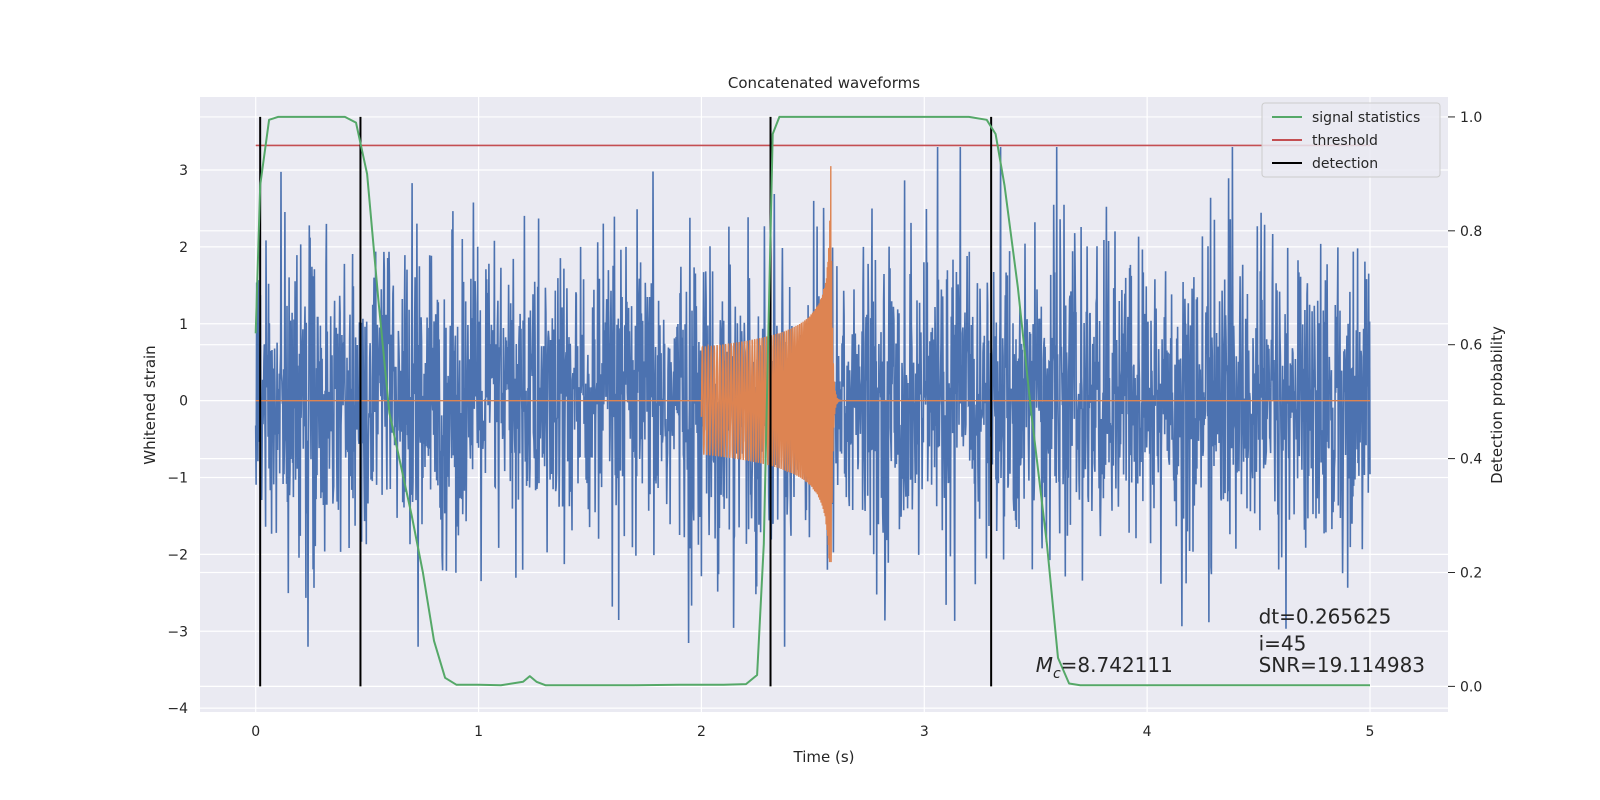  Describe the element at coordinates (1471, 687) in the screenshot. I see `y2-tick-label: 0.0` at that location.